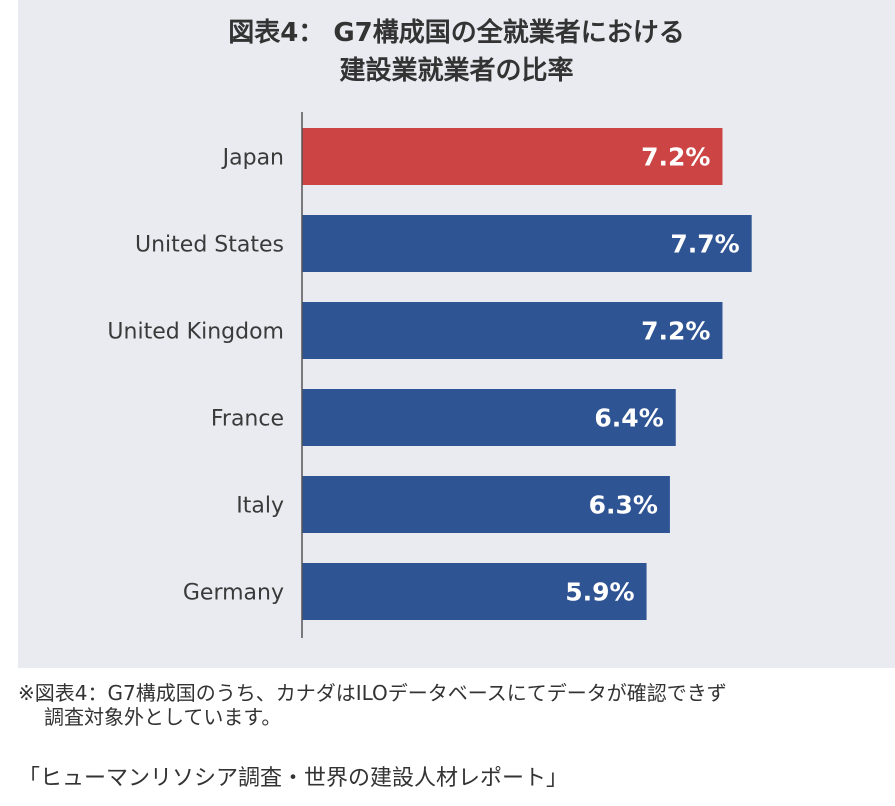 The height and width of the screenshot is (806, 895). What do you see at coordinates (456, 33) in the screenshot?
I see `chart-title-line1: 図表4： G7構成国の全就業者における` at bounding box center [456, 33].